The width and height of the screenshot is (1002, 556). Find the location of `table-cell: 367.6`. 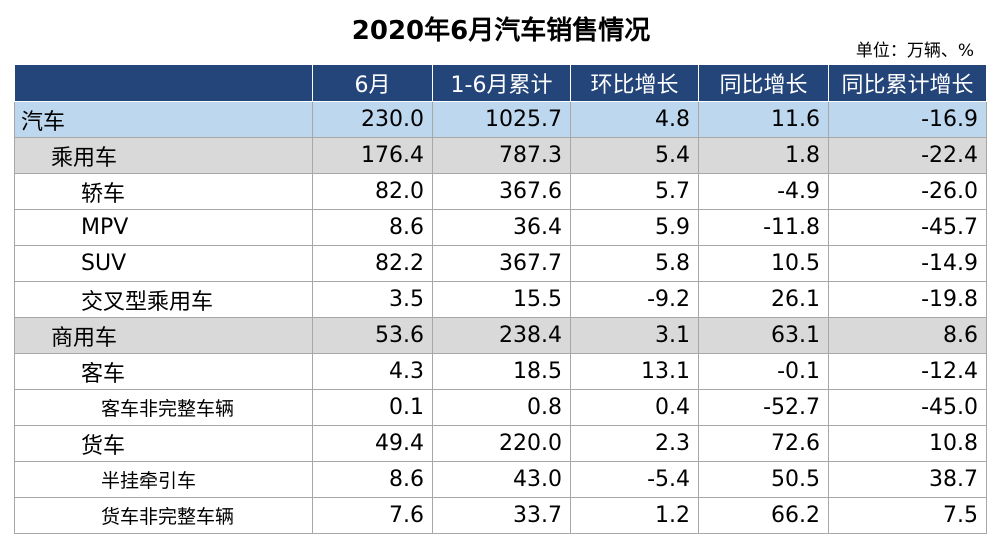

table-cell: 367.6 is located at coordinates (501, 191).